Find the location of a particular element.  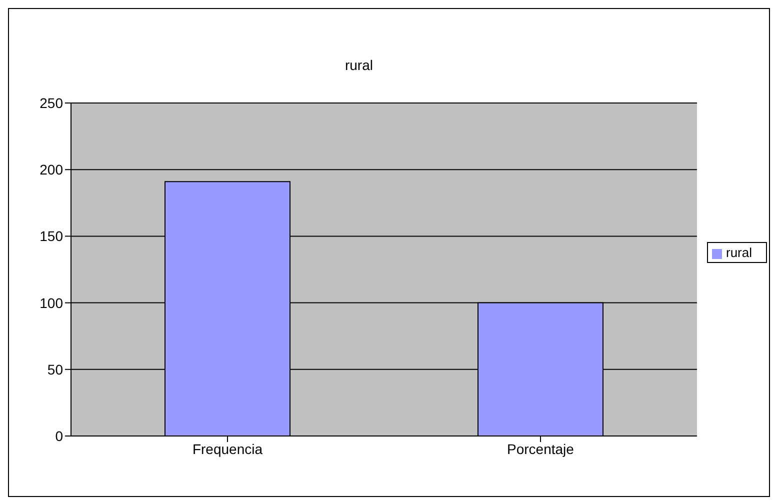

y-tick-label: 0 is located at coordinates (59, 436).